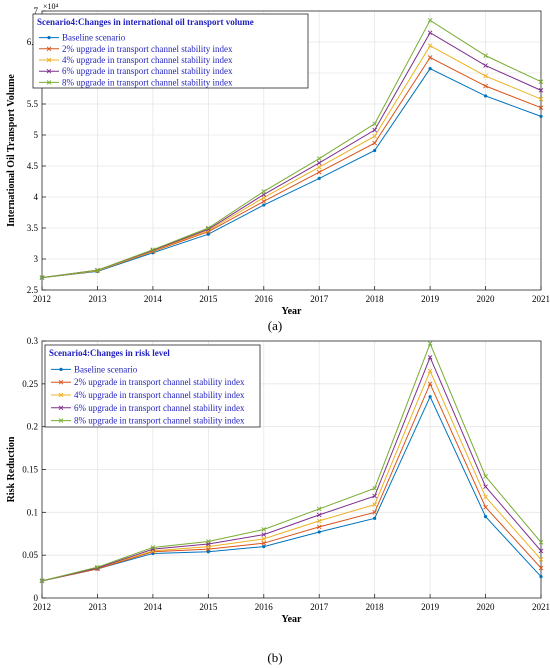  Describe the element at coordinates (208, 299) in the screenshot. I see `x-tick-label: 2015` at that location.